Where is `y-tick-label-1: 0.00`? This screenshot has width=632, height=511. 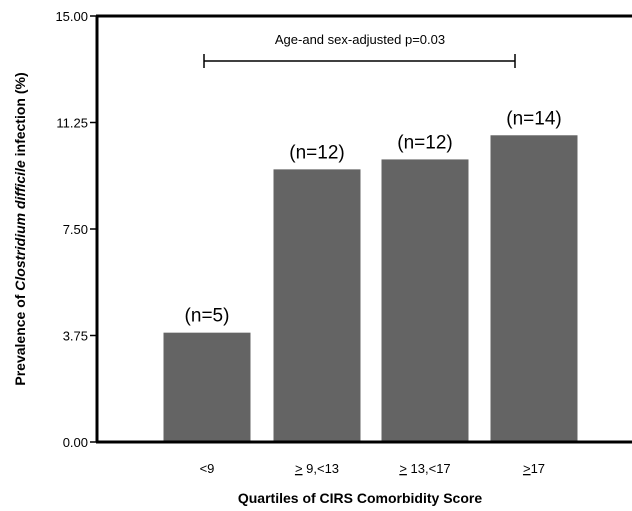 y-tick-label-1: 0.00 is located at coordinates (75, 442).